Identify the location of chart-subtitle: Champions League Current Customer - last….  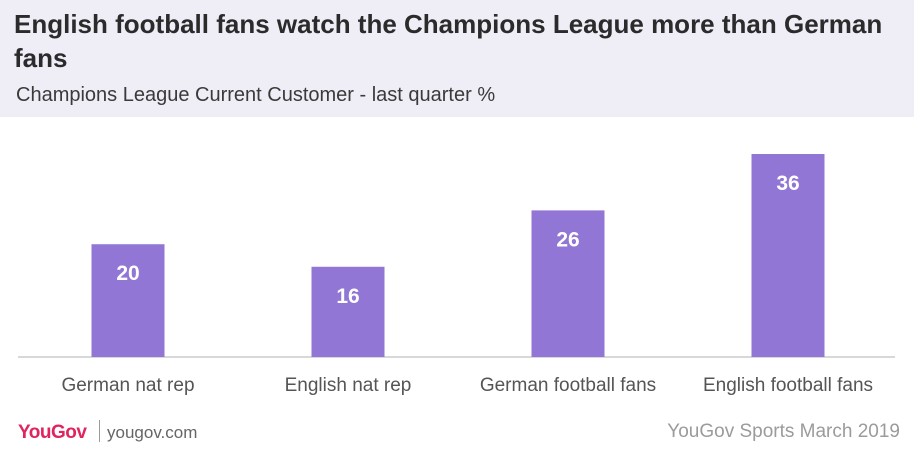
(256, 95).